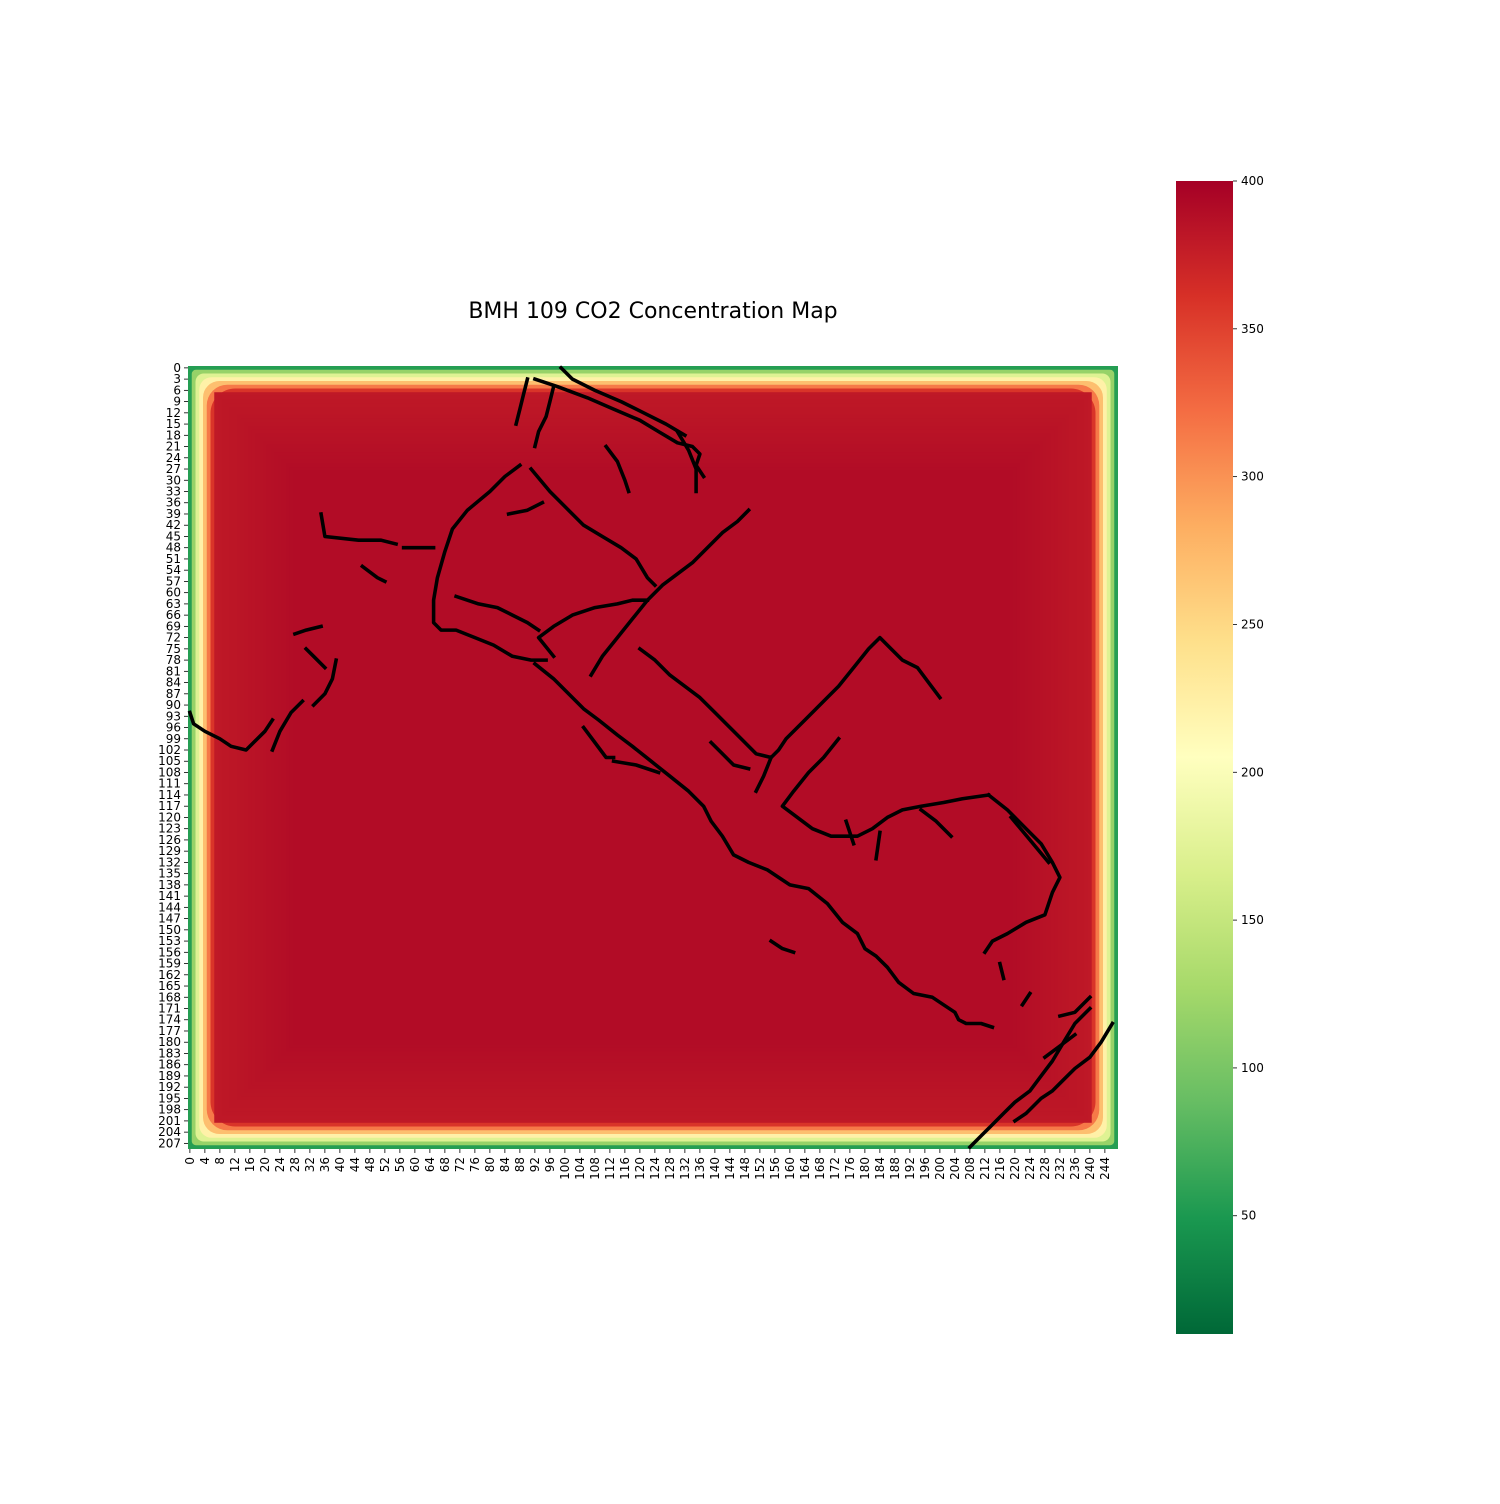  What do you see at coordinates (173, 638) in the screenshot?
I see `y-tick-label: 72` at bounding box center [173, 638].